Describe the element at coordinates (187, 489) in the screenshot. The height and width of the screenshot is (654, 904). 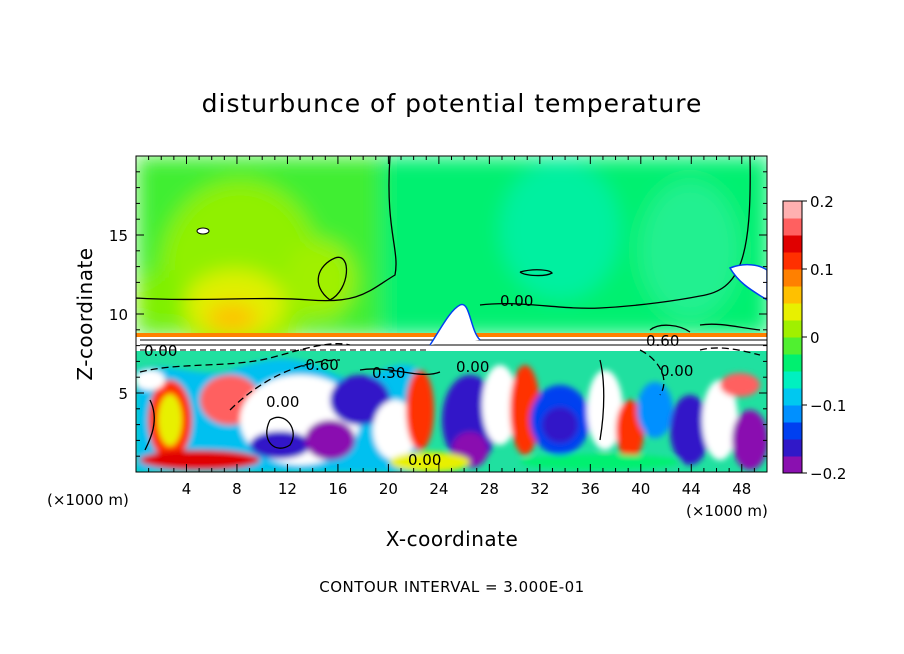
I see `x-tick-label: 4` at that location.